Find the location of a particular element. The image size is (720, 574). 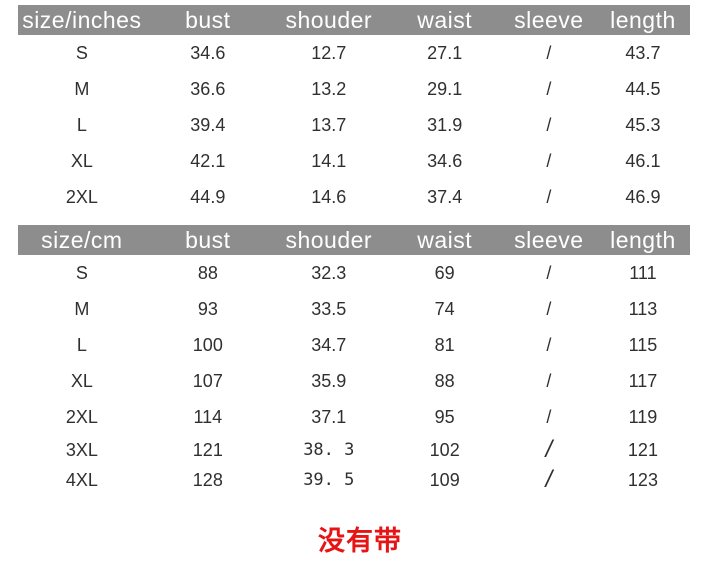

size-cell: 4XL is located at coordinates (81, 479).